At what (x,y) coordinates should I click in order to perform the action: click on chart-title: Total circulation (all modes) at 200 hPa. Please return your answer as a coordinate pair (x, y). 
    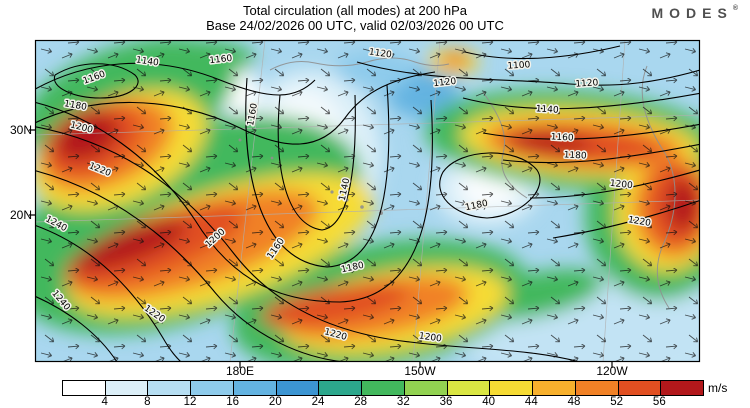
    Looking at the image, I should click on (354, 10).